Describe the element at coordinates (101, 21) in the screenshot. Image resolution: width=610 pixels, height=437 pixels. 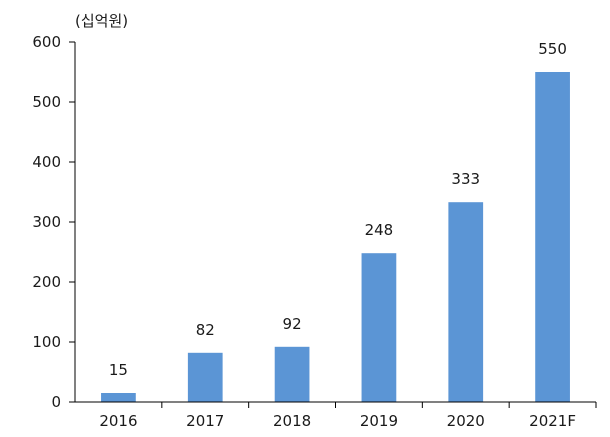
I see `y-axis-unit-label: (십억원)` at that location.